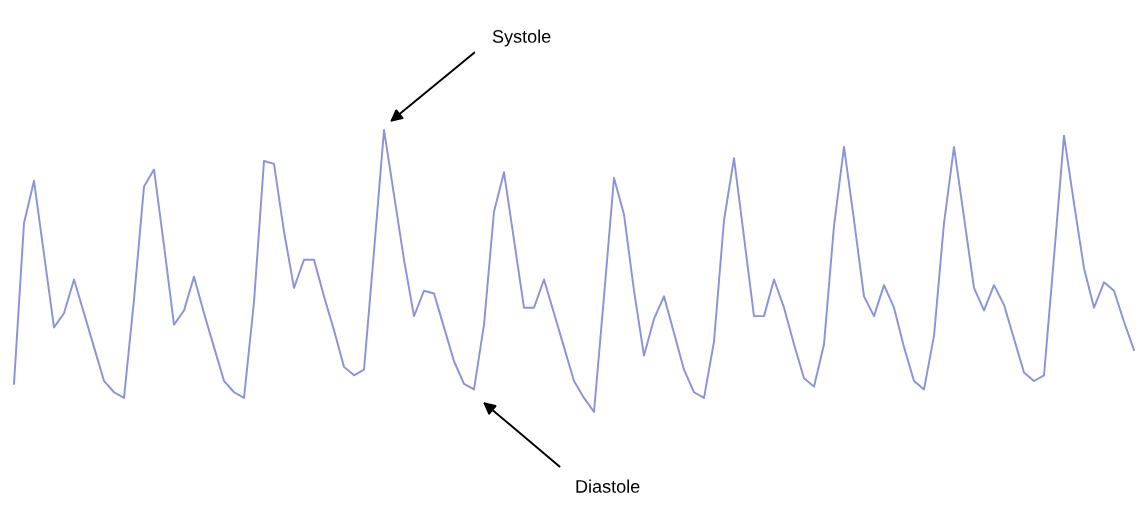 This screenshot has width=1137, height=524. I want to click on text: Diastole, so click(608, 486).